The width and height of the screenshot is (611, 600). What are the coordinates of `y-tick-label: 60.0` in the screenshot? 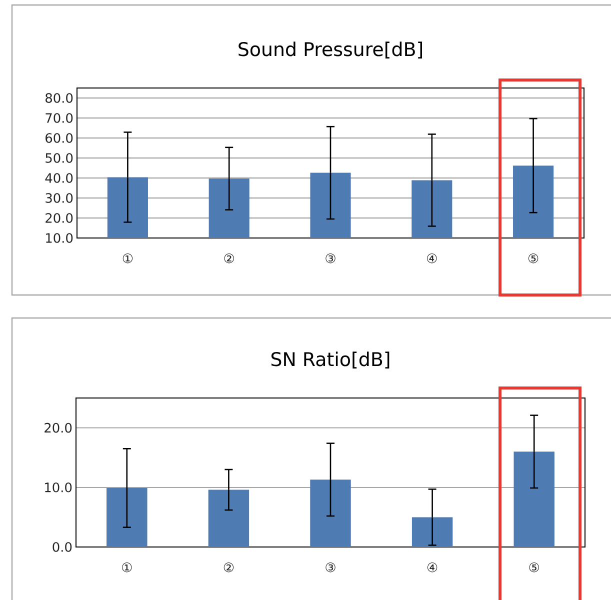 It's located at (59, 138).